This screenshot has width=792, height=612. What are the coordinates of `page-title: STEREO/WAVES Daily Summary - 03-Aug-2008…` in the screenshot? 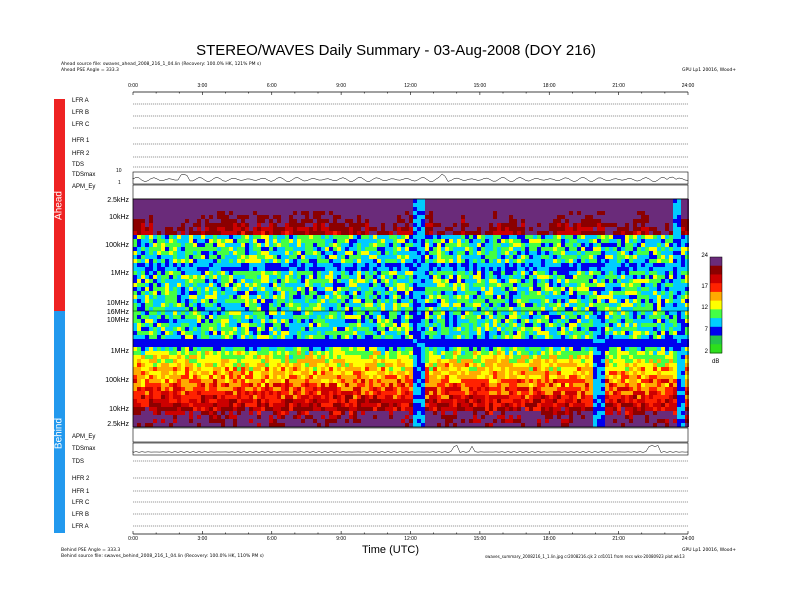 It's located at (396, 50).